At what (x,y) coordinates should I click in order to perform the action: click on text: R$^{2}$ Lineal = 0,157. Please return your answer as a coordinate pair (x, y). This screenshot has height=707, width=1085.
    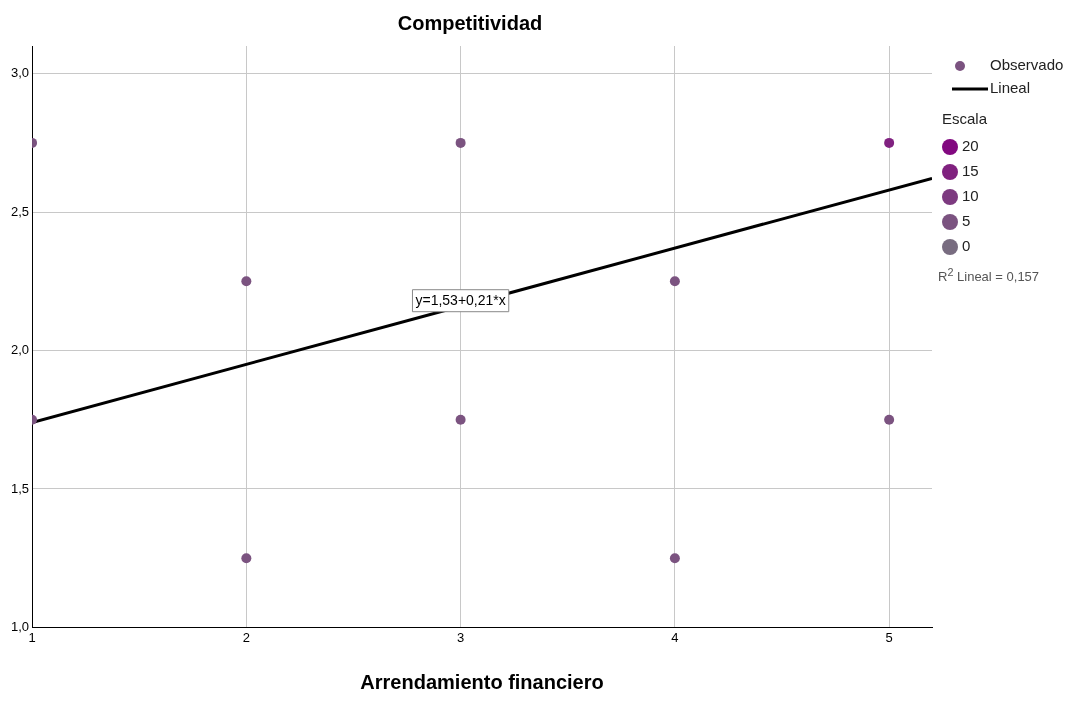
    Looking at the image, I should click on (989, 275).